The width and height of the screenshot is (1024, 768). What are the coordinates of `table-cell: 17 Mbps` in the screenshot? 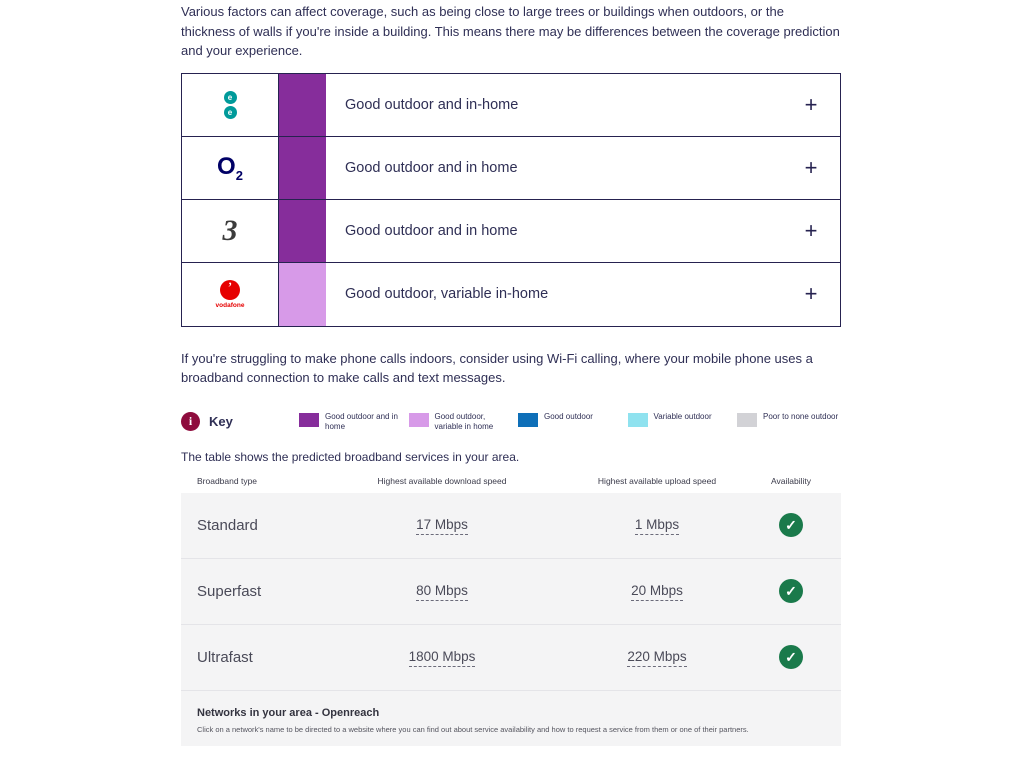 It's located at (442, 525).